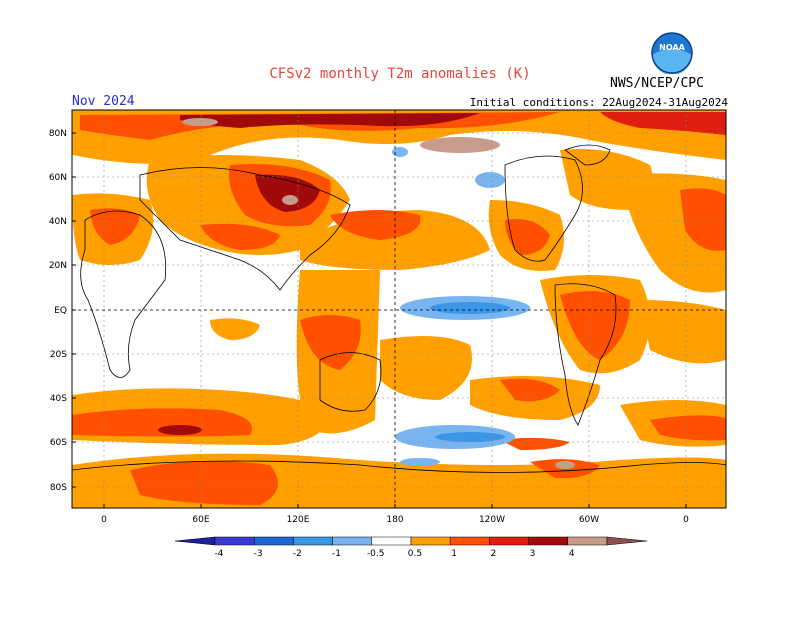 The height and width of the screenshot is (618, 800). What do you see at coordinates (672, 53) in the screenshot?
I see `noaa-logo: NOAA` at bounding box center [672, 53].